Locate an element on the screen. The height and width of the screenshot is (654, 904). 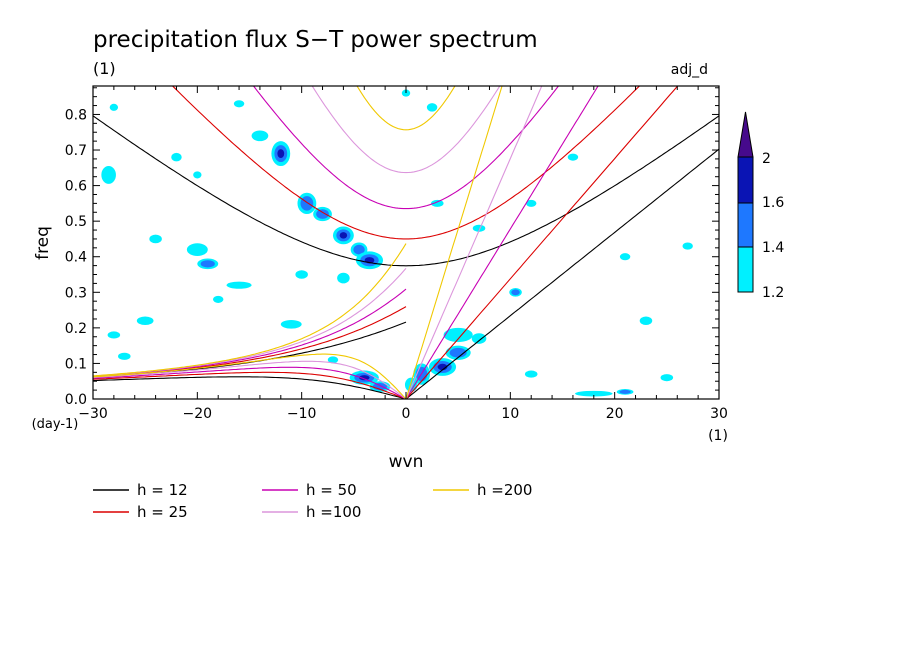
legend-label: h = 12 is located at coordinates (162, 490).